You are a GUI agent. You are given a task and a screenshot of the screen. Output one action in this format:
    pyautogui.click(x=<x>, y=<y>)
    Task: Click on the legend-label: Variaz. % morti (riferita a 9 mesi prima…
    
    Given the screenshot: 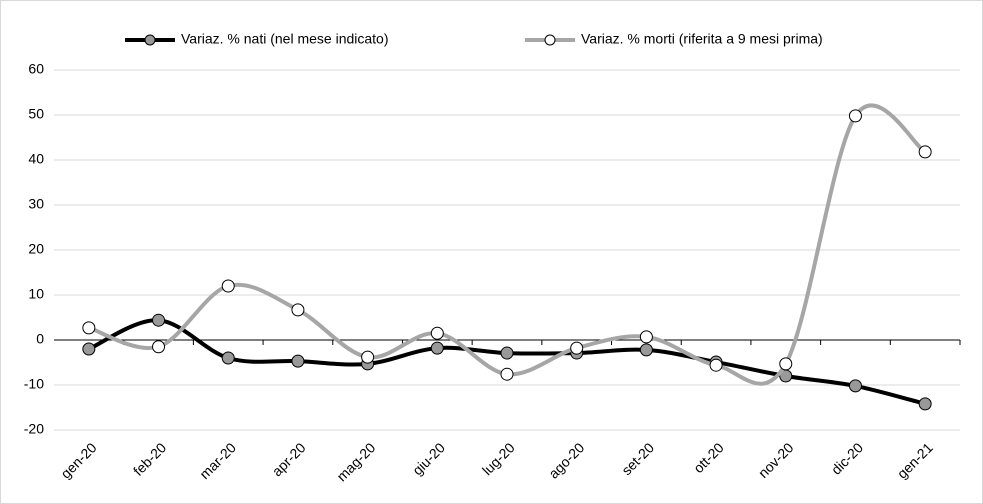 What is the action you would take?
    pyautogui.click(x=702, y=39)
    